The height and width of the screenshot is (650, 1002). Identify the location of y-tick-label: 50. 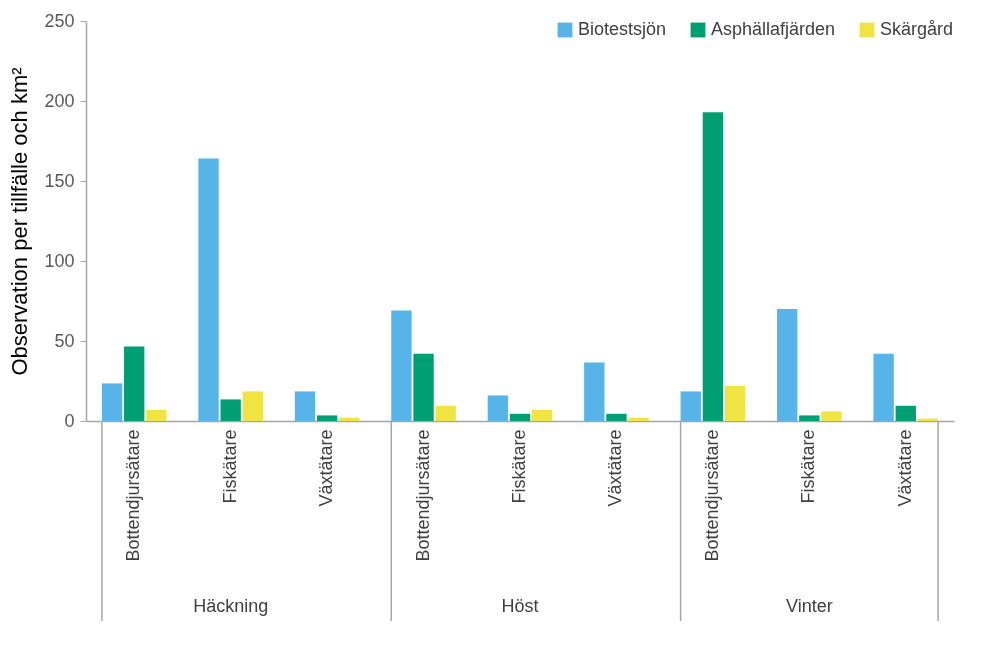
(64, 340).